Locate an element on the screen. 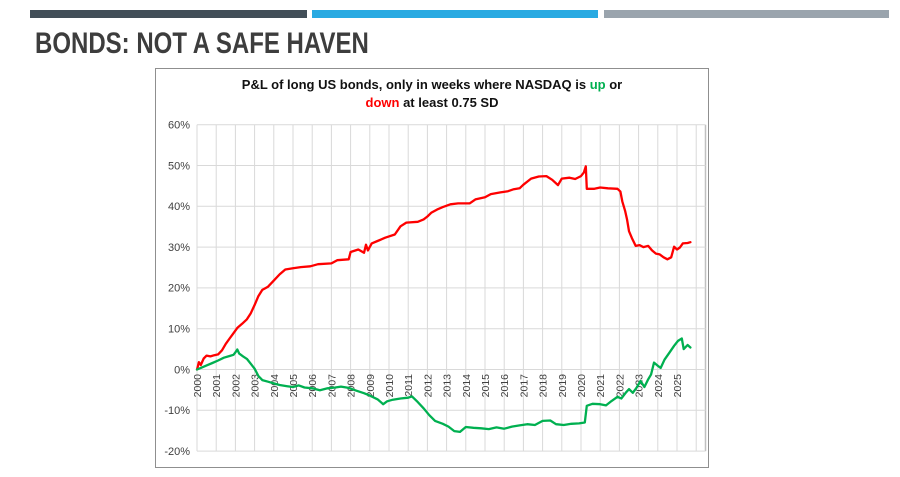 The image size is (900, 477). chart-title-down-word: down is located at coordinates (382, 102).